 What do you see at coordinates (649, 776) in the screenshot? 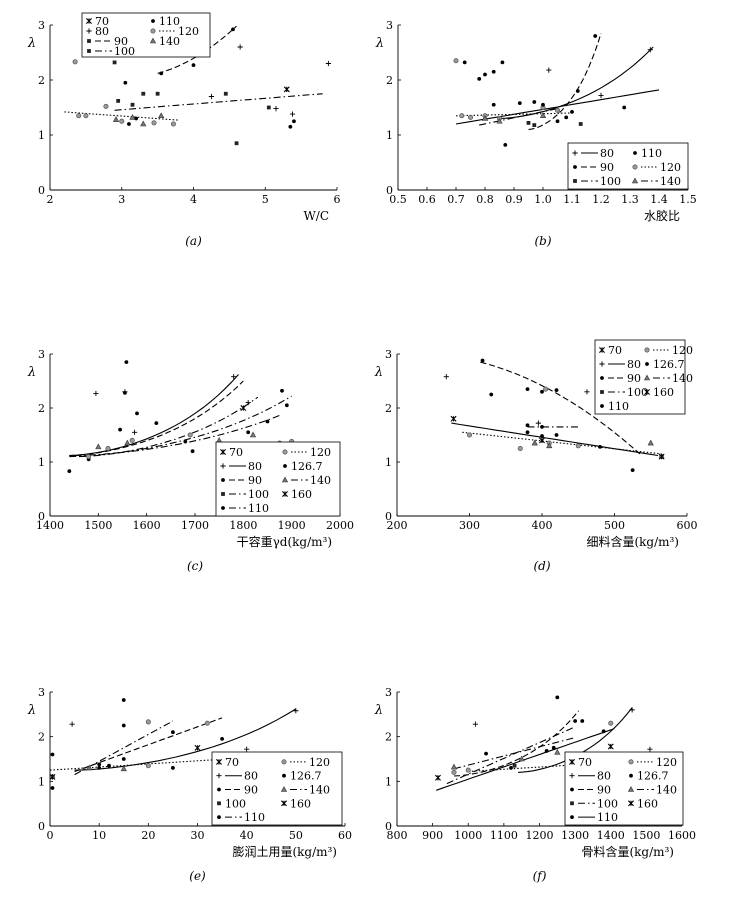
I see `legend-entry-126.7: 126.7` at bounding box center [649, 776].